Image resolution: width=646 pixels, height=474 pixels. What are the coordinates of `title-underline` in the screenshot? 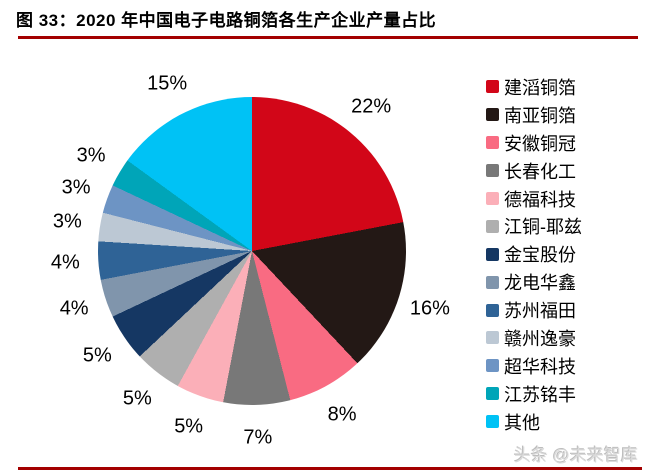 It's located at (328, 37).